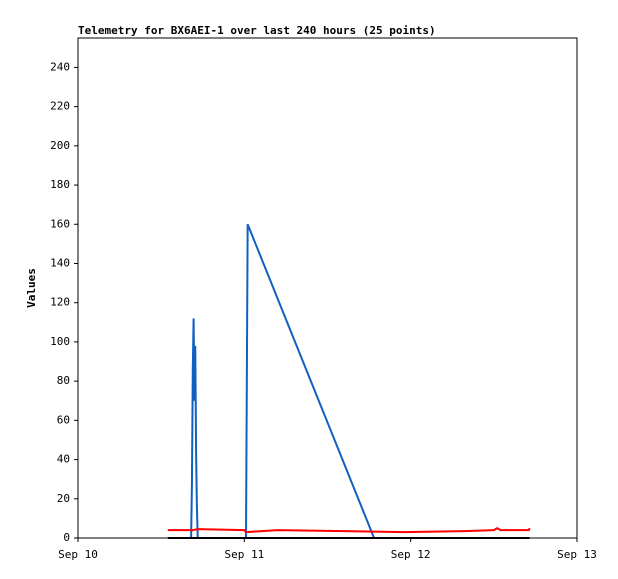 The width and height of the screenshot is (618, 579). I want to click on y-tick-label: 40, so click(63, 459).